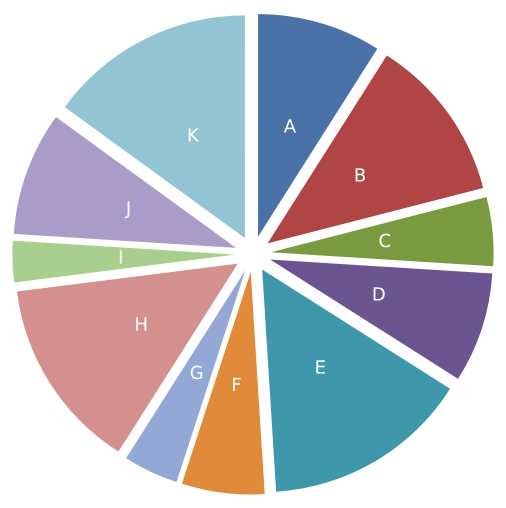  What do you see at coordinates (121, 258) in the screenshot?
I see `slice-label: I` at bounding box center [121, 258].